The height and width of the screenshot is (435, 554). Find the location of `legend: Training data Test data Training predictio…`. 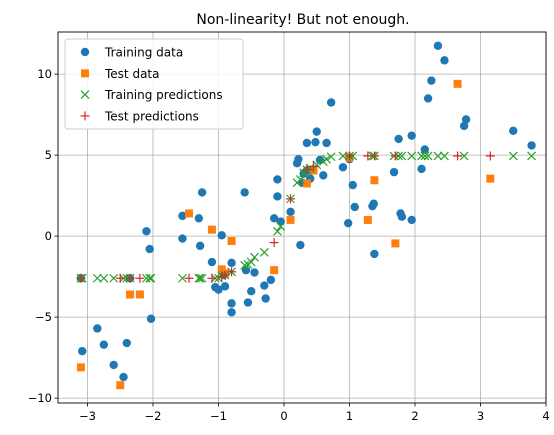

legend: Training data Test data Training predictio… is located at coordinates (154, 84).